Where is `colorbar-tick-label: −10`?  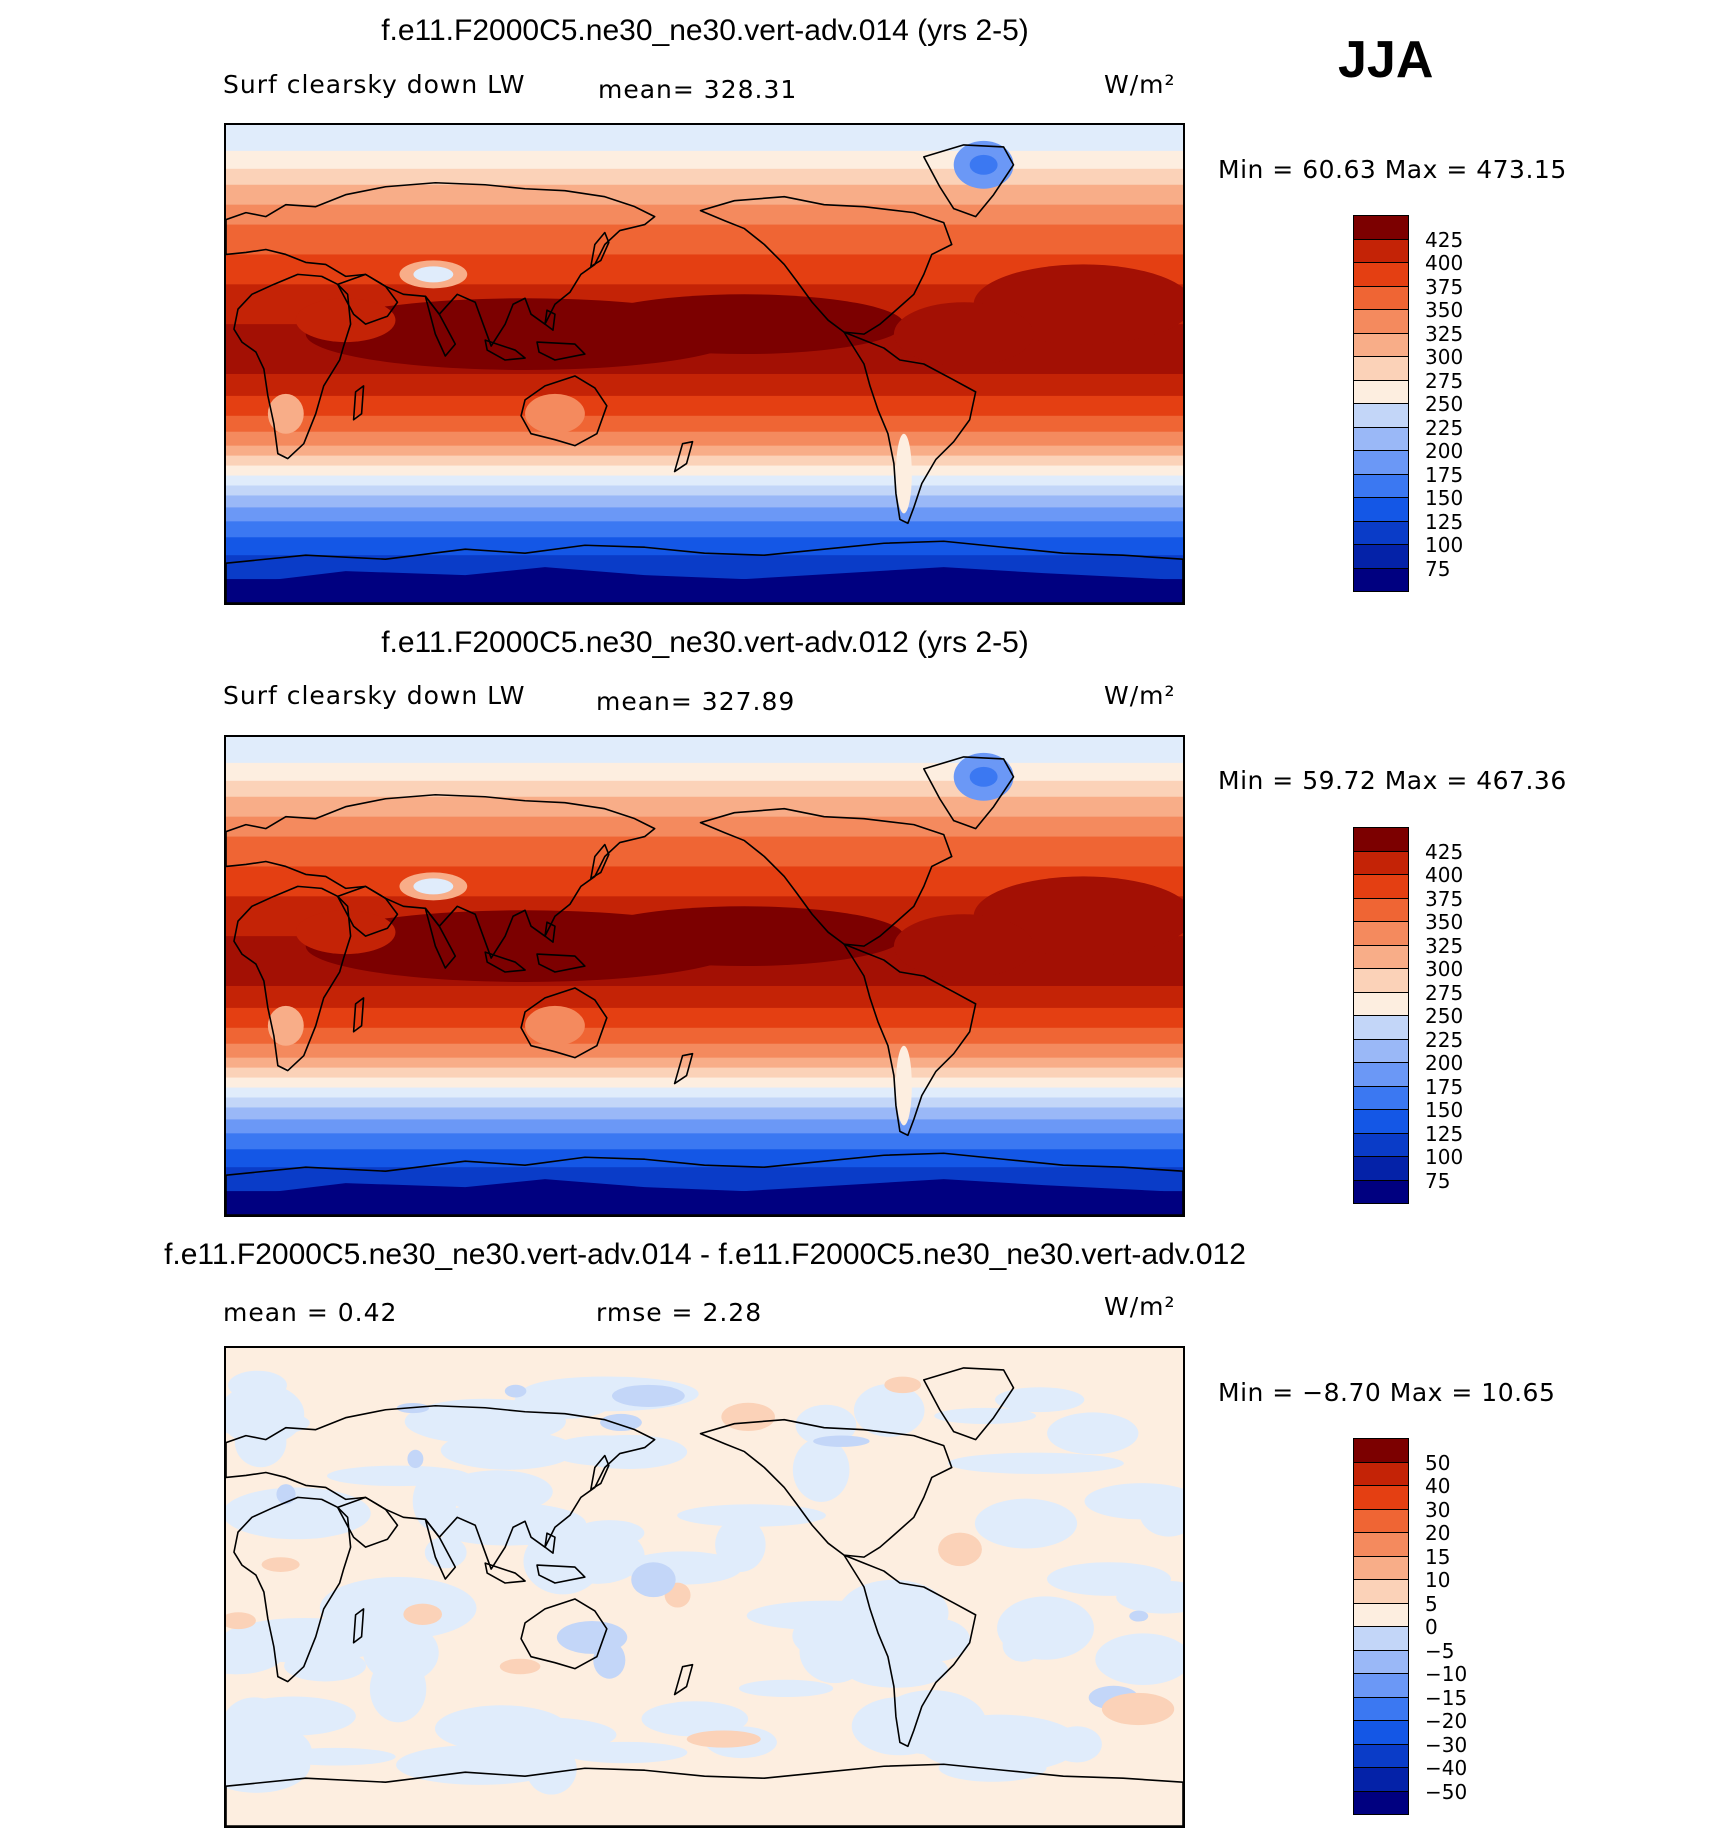 colorbar-tick-label: −10 is located at coordinates (1446, 1674).